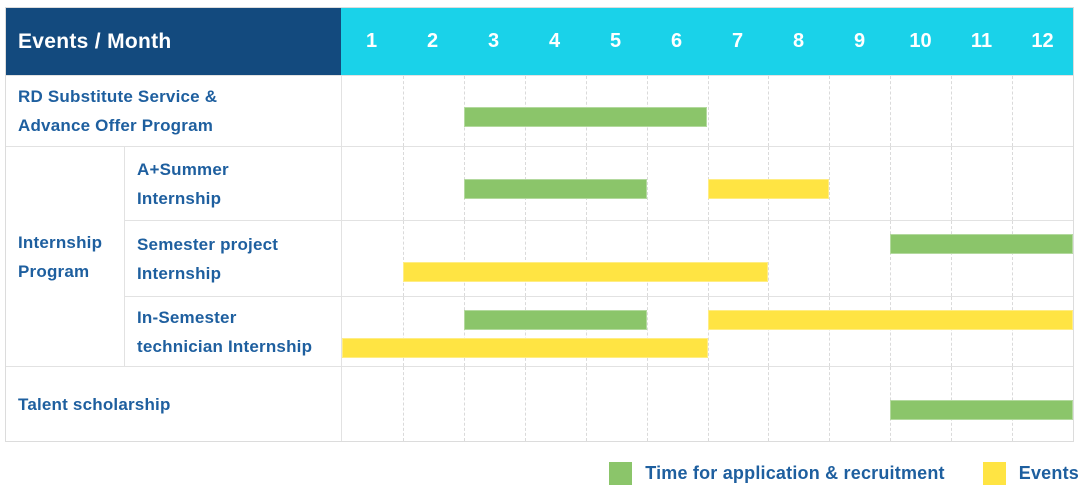 The width and height of the screenshot is (1080, 494). I want to click on row-label-in-semester-technician-internship: In-Semester technician Internship, so click(233, 331).